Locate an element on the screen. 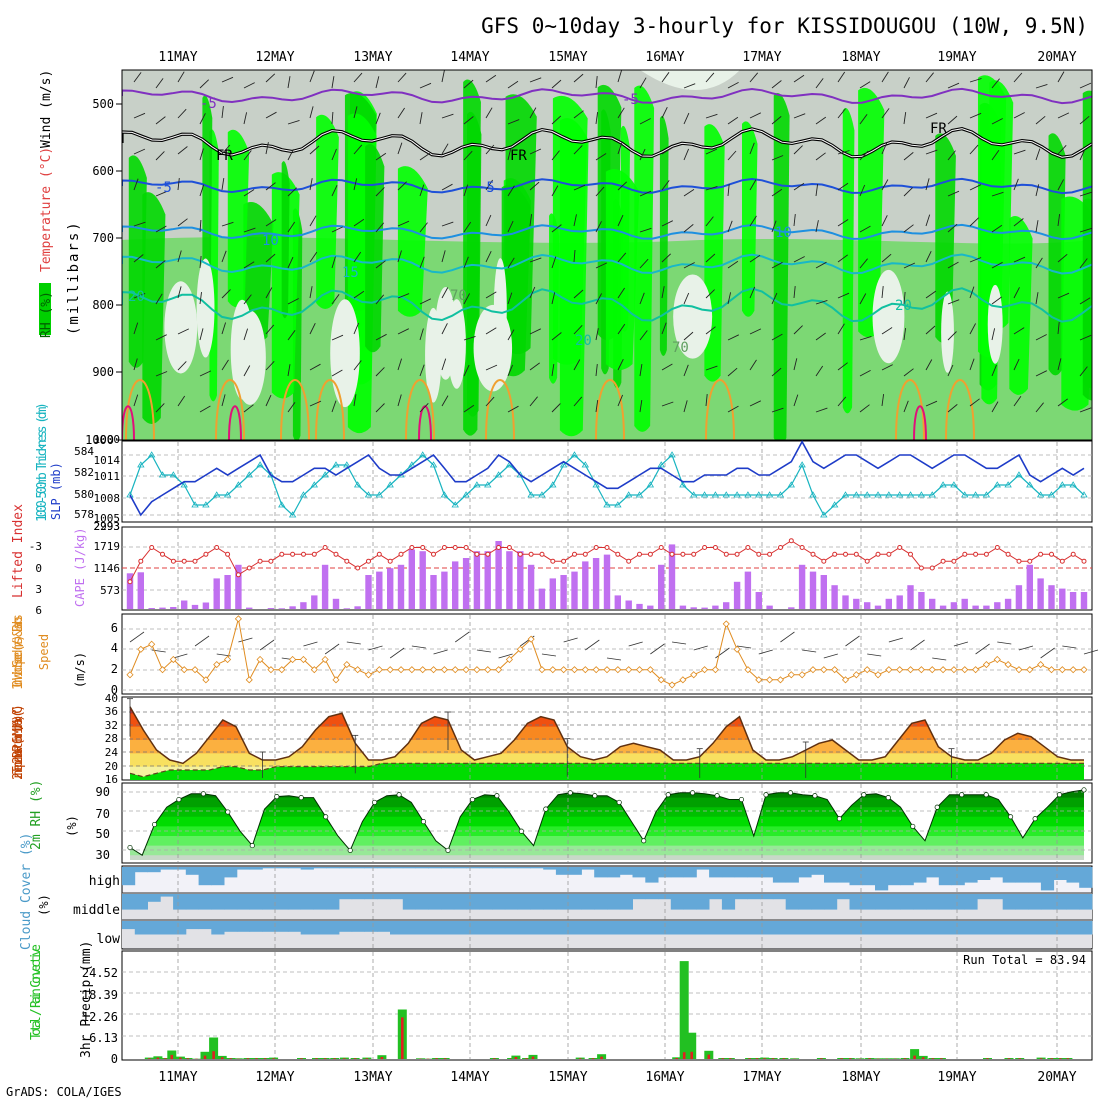 The height and width of the screenshot is (1100, 1100). cape-bars is located at coordinates (607, 575).